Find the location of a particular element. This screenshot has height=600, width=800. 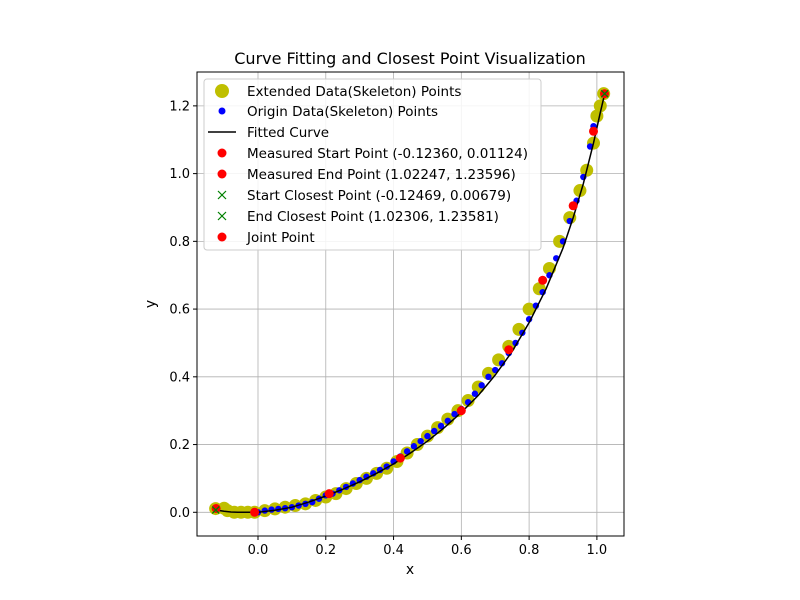

y-tick-label: 1.2 is located at coordinates (179, 106).